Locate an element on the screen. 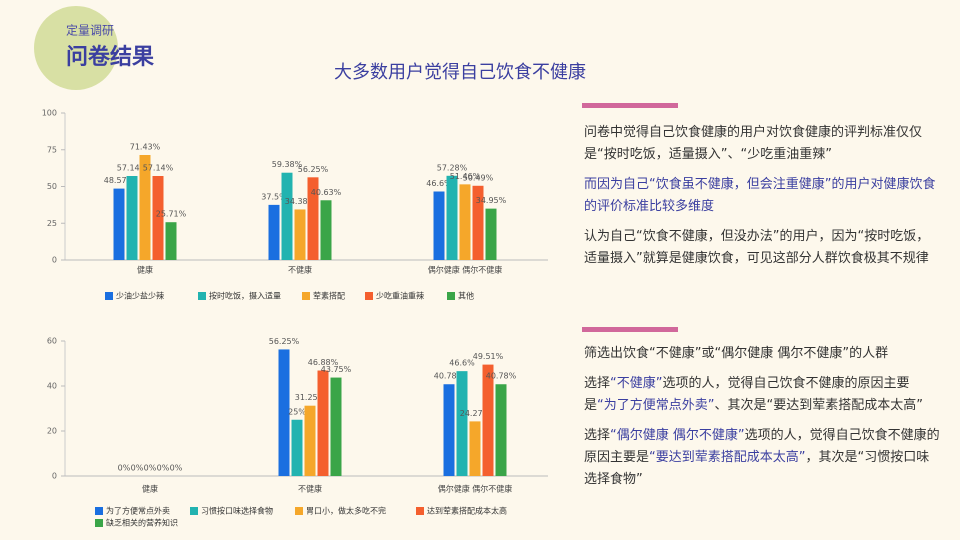  data-label: 71.43% is located at coordinates (145, 146).